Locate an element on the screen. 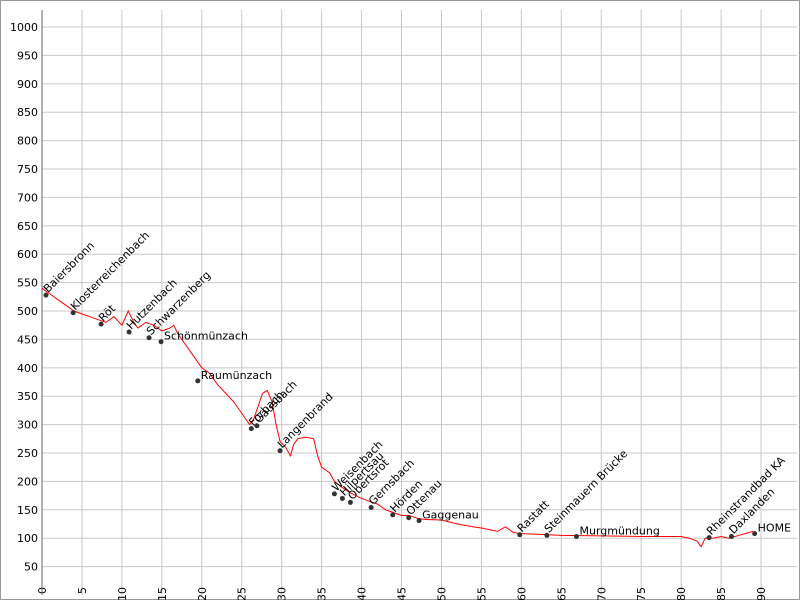  y-tick-label: 100 is located at coordinates (27, 538).